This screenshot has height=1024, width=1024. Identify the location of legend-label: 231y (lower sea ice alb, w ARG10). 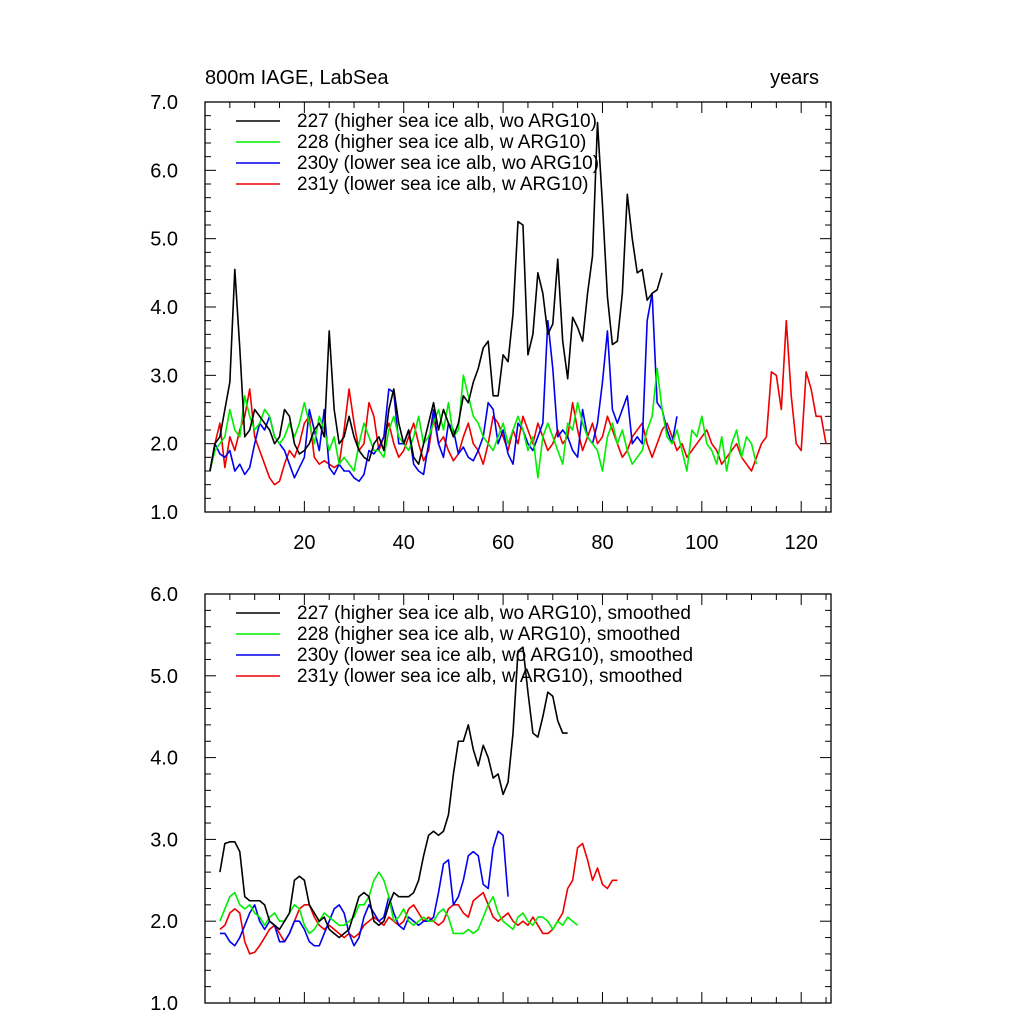
(442, 184).